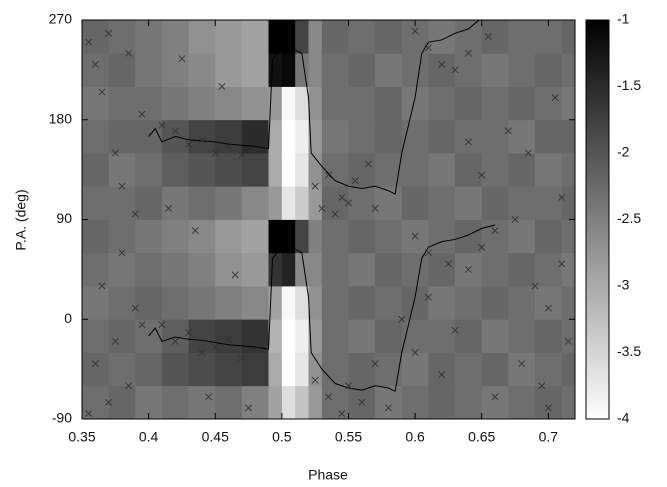 The width and height of the screenshot is (667, 487). What do you see at coordinates (62, 418) in the screenshot?
I see `y-tick-label: -90` at bounding box center [62, 418].